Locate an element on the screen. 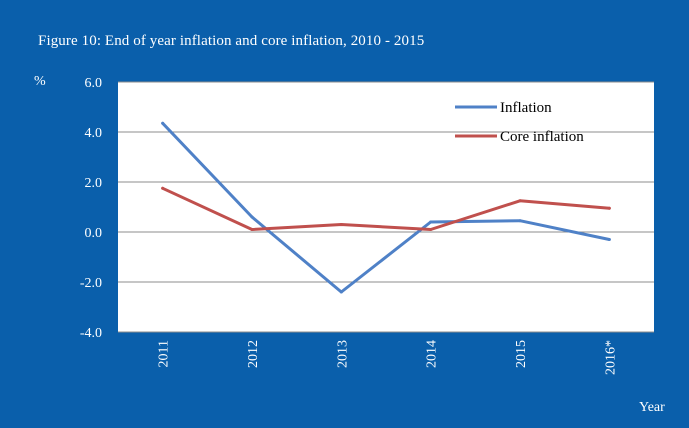 This screenshot has width=689, height=428. y-tick-label: 6.0 is located at coordinates (94, 83).